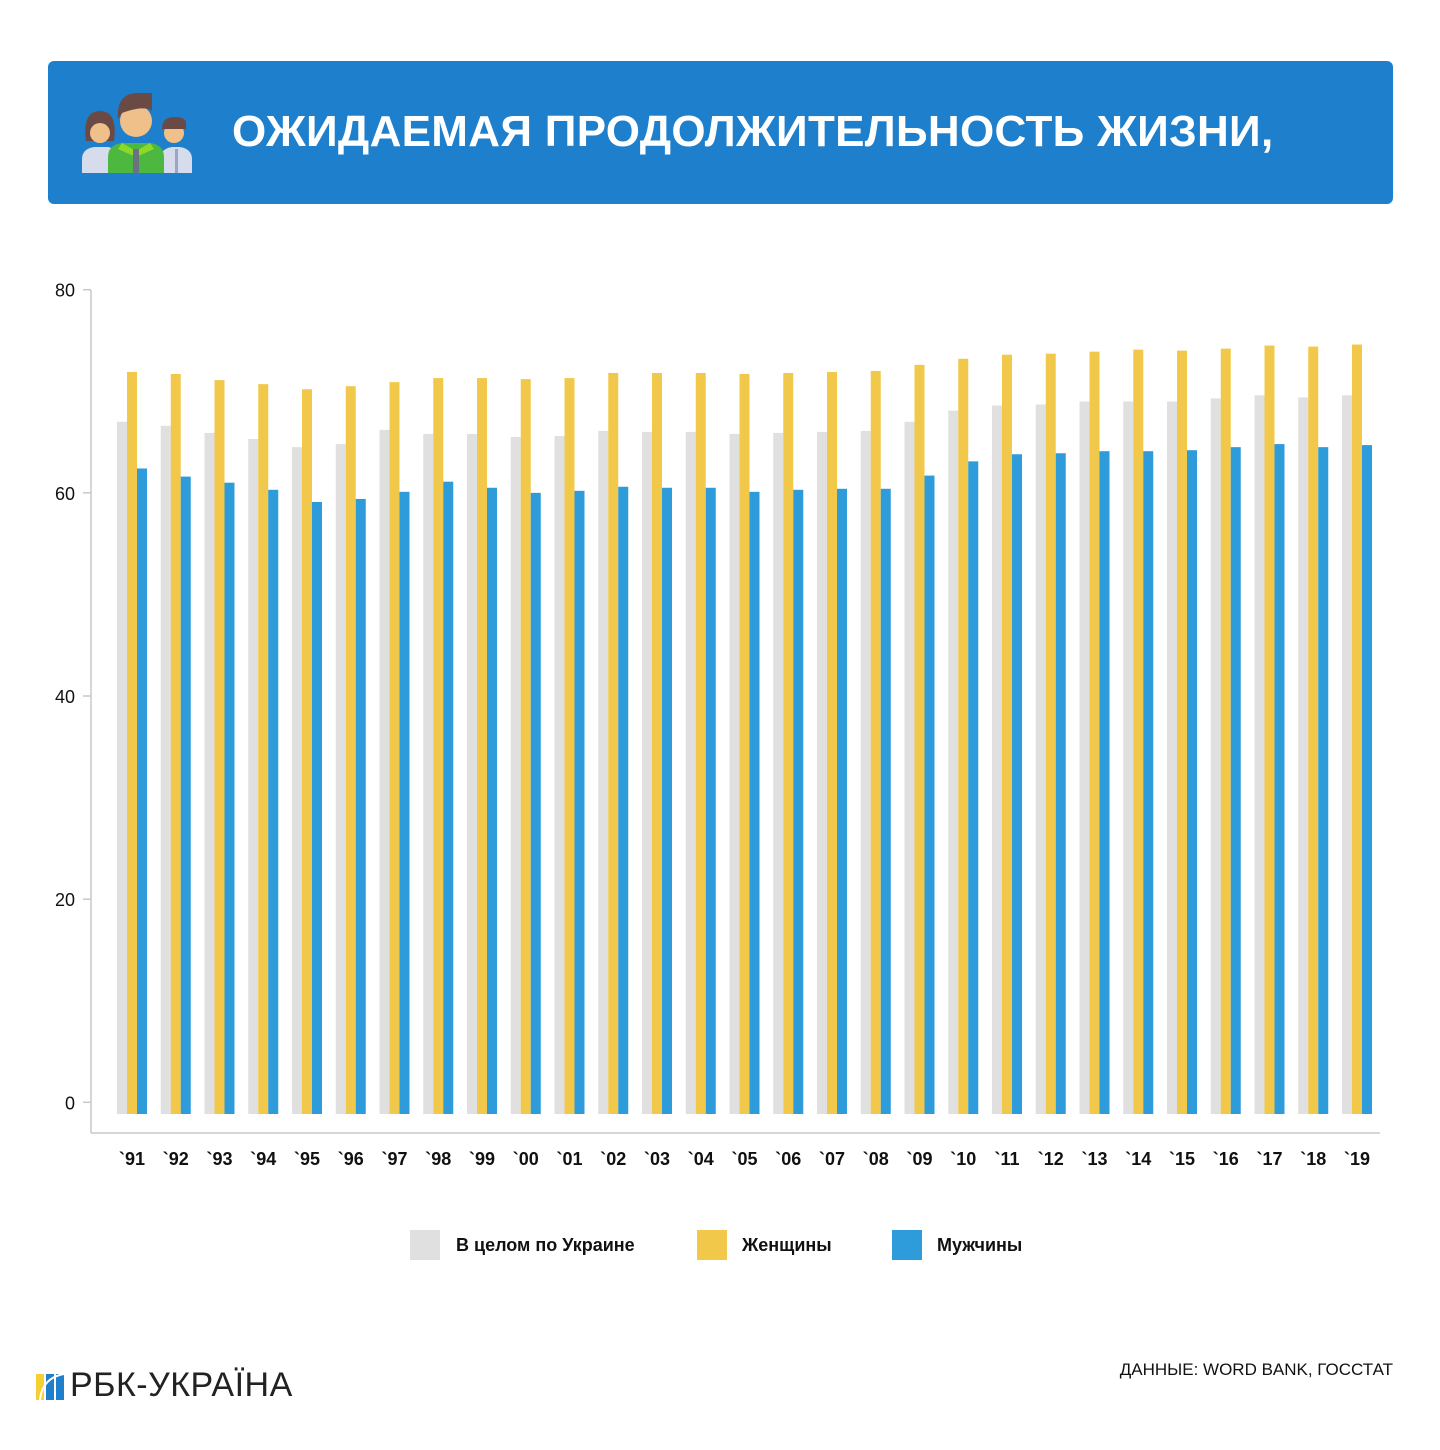 The width and height of the screenshot is (1440, 1450). Describe the element at coordinates (787, 1245) in the screenshot. I see `legend-label-women: Женщины` at that location.